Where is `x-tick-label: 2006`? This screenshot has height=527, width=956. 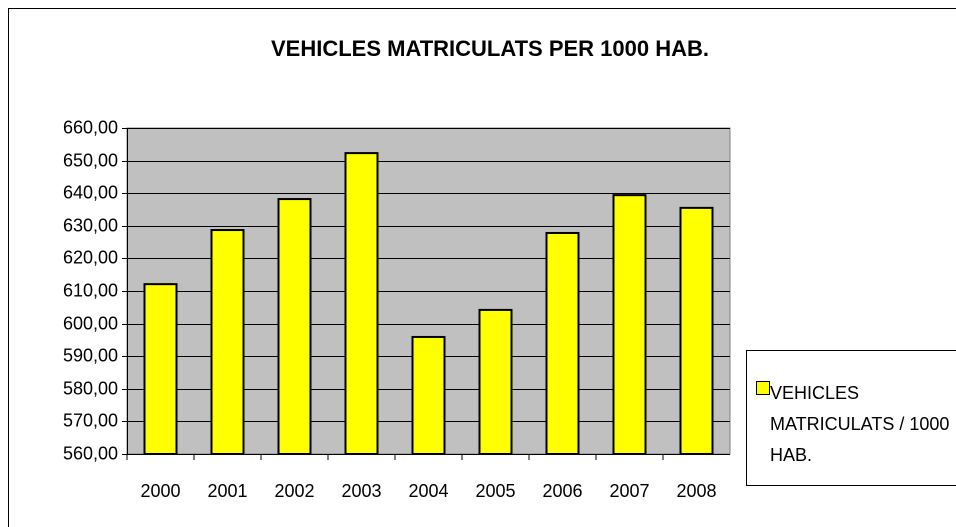
x-tick-label: 2006 is located at coordinates (562, 491).